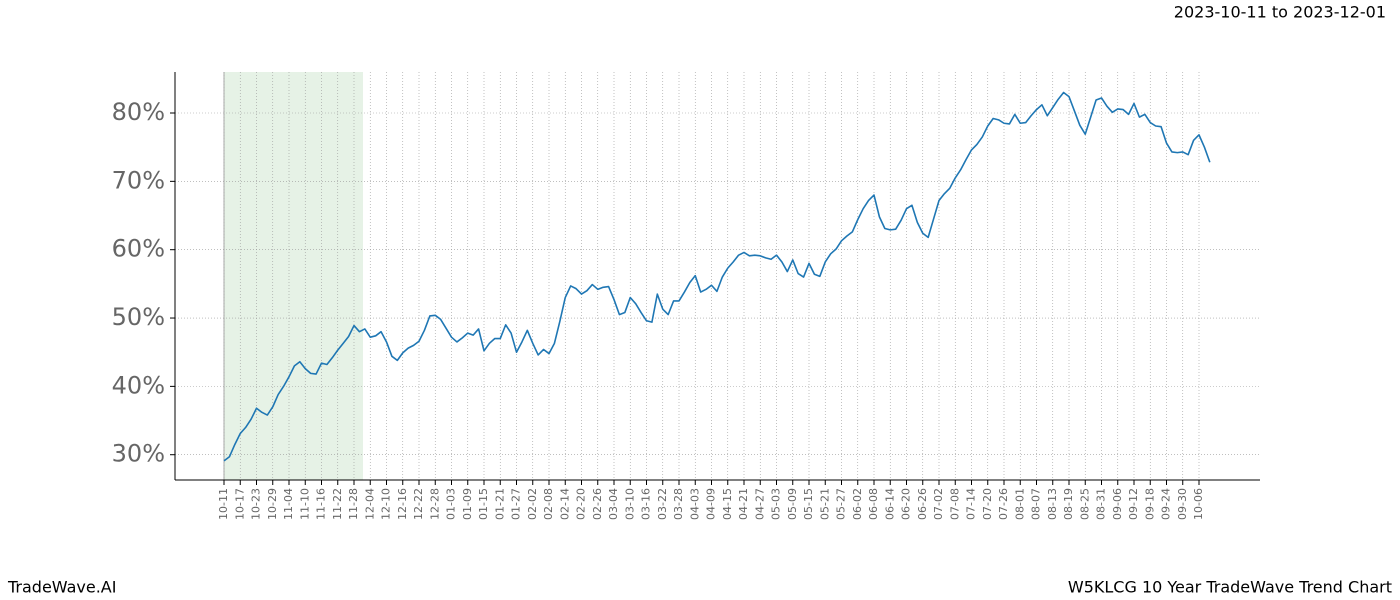 The image size is (1400, 600). What do you see at coordinates (1230, 587) in the screenshot?
I see `footer-caption: W5KLCG 10 Year TradeWave Trend Chart` at bounding box center [1230, 587].